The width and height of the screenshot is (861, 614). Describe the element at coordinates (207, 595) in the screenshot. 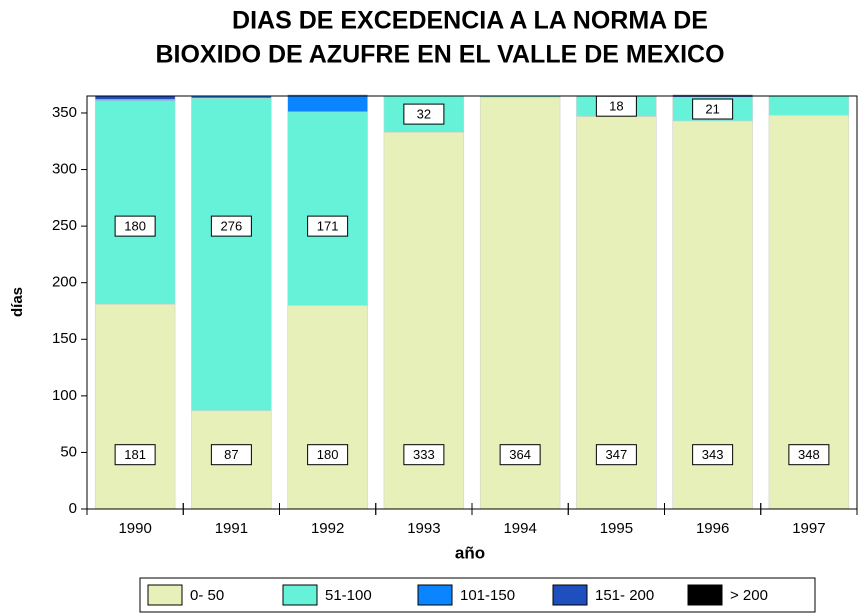

I see `legend-label: 0- 50` at that location.